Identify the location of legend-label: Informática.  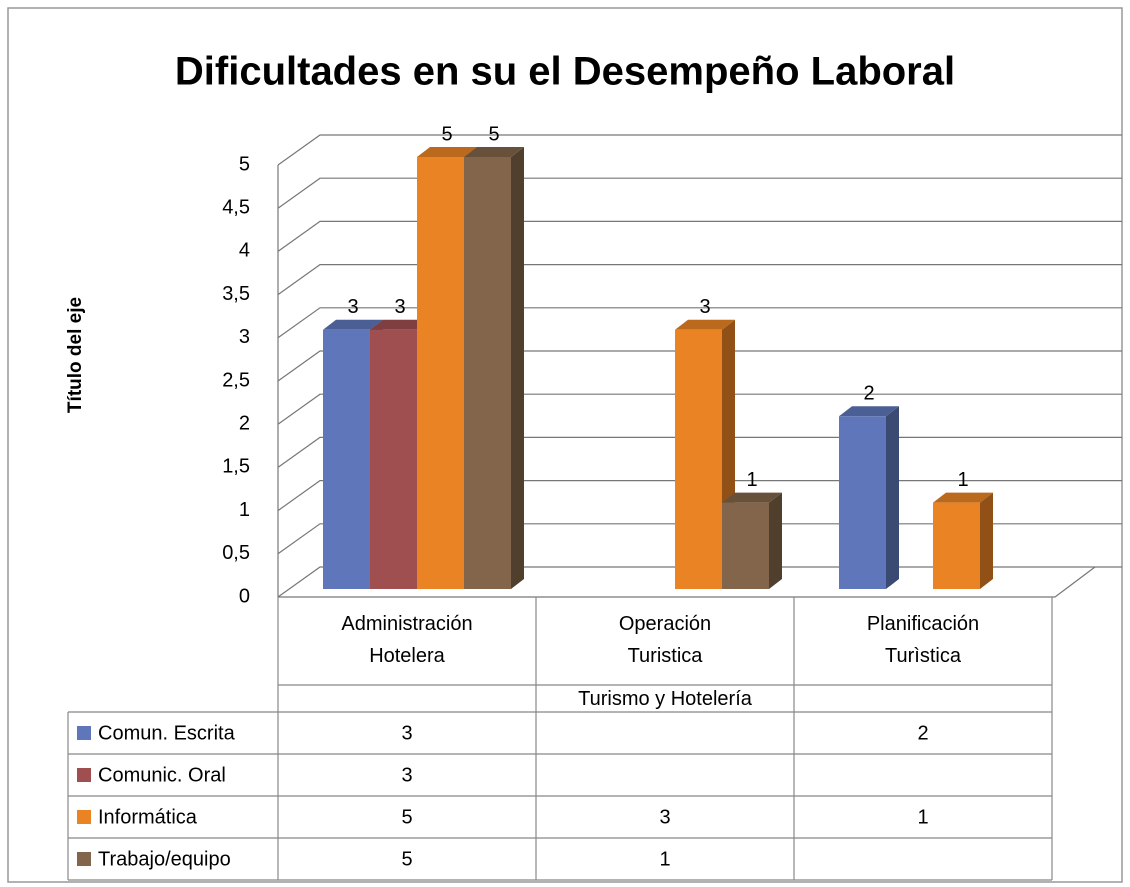
(148, 817).